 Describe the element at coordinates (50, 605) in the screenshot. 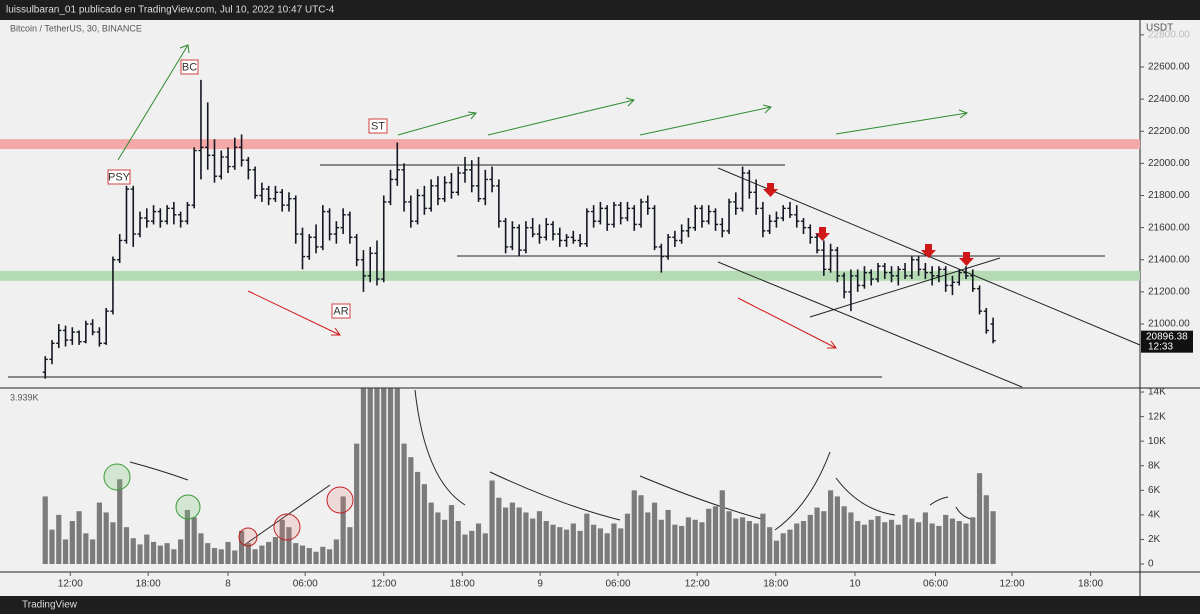

I see `brand: TradingView` at that location.